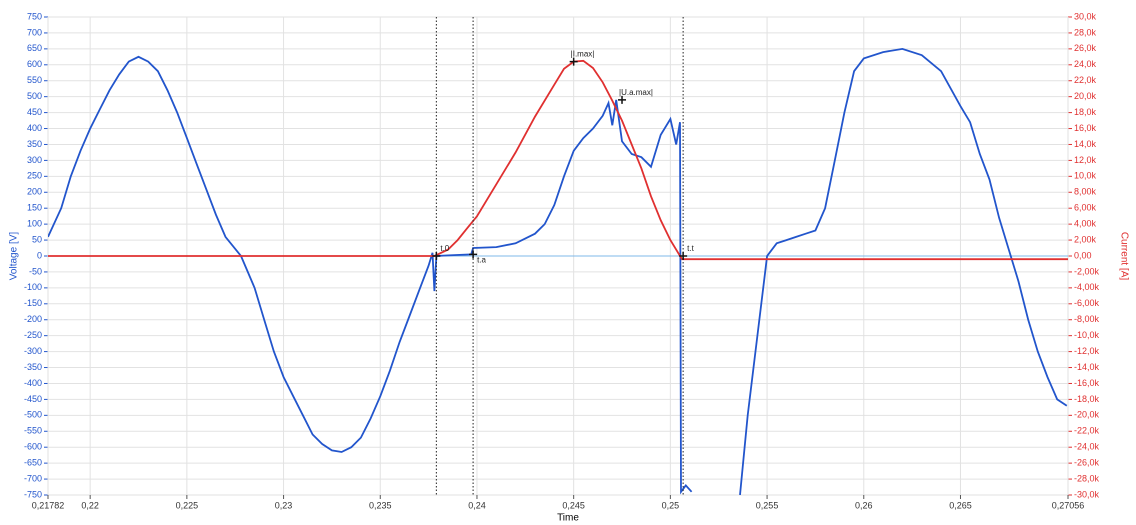  What do you see at coordinates (34, 16) in the screenshot?
I see `y-tick-label: 750` at bounding box center [34, 16].